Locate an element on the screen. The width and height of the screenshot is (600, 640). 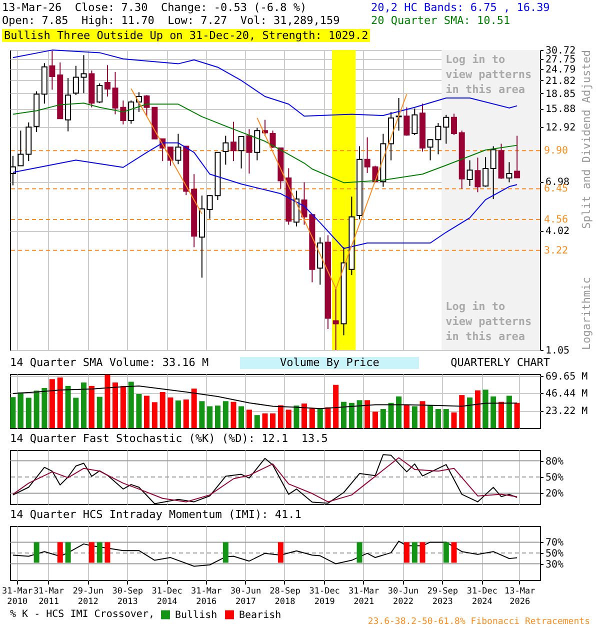
x-tick-label: 13-Mar 2026 is located at coordinates (520, 596).